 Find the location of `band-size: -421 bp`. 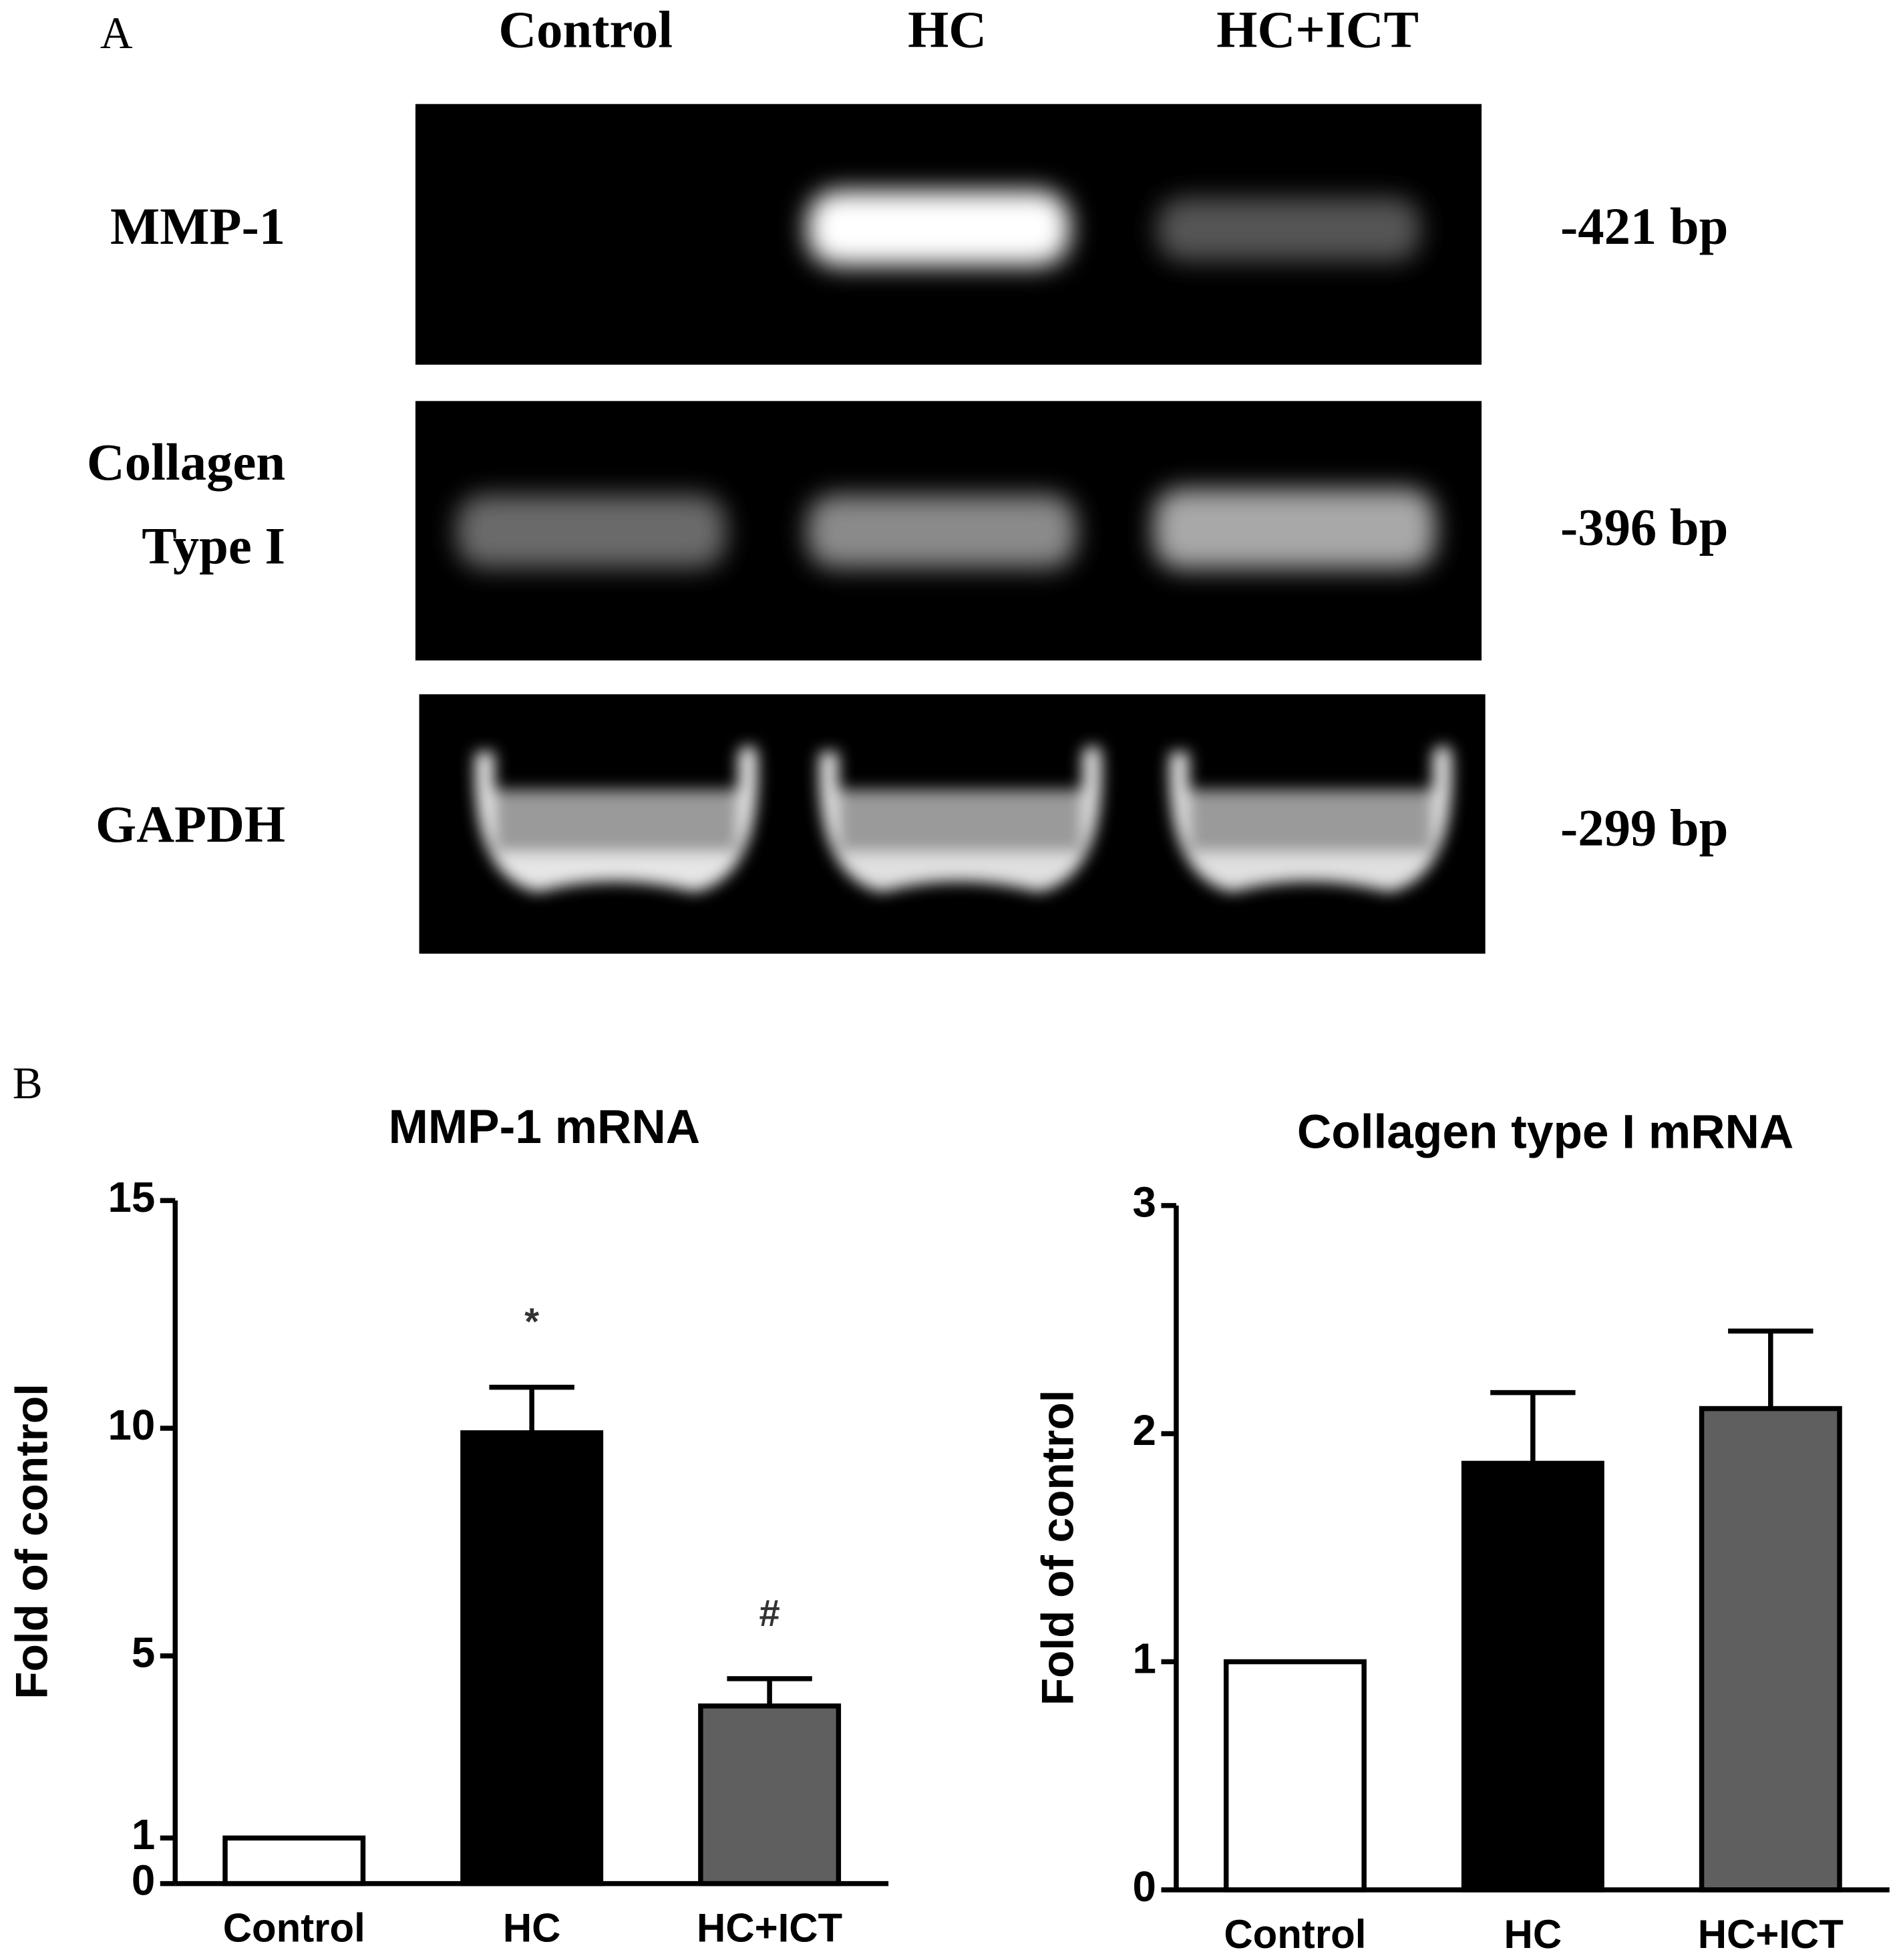

band-size: -421 bp is located at coordinates (1644, 227).